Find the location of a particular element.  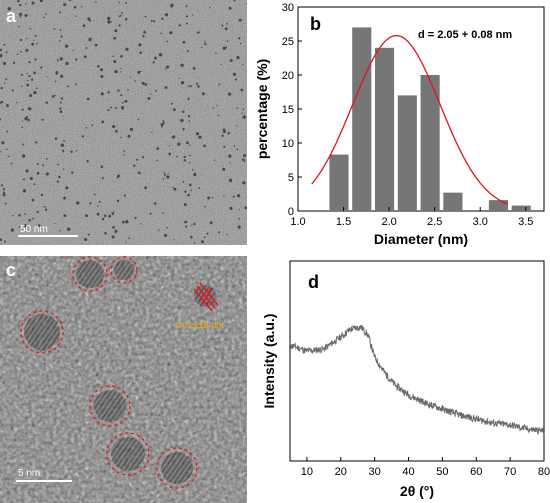

gaussian-fit-curve is located at coordinates (409, 119).